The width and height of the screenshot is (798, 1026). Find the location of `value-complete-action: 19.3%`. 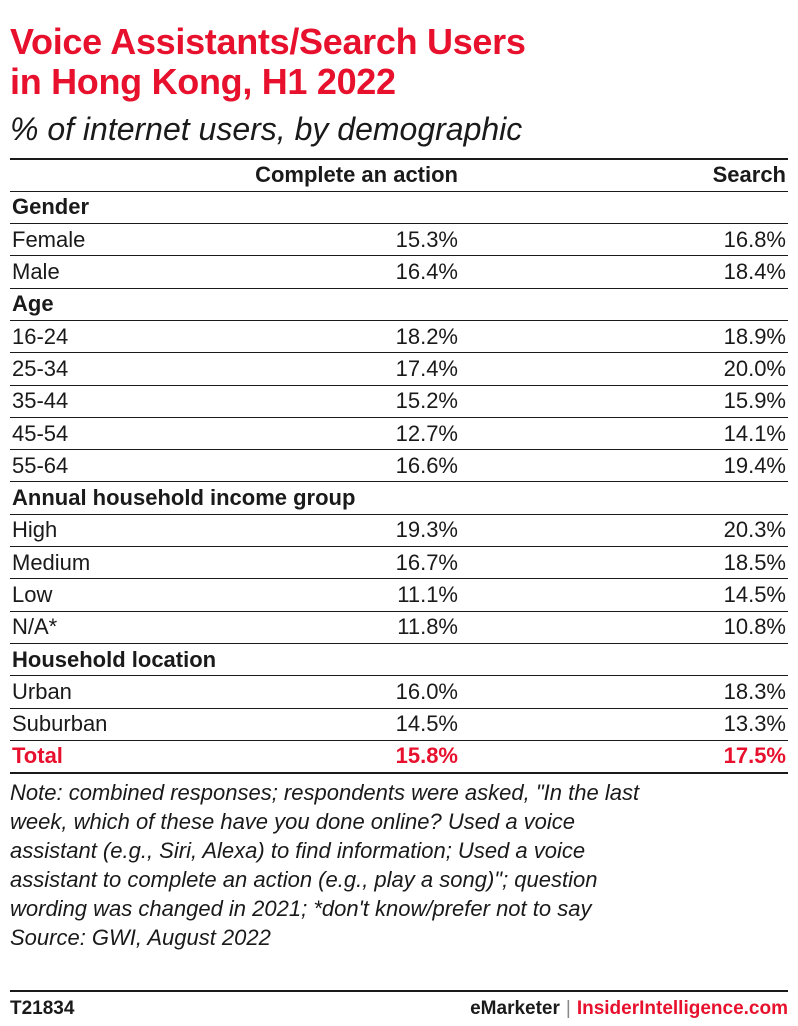

value-complete-action: 19.3% is located at coordinates (355, 531).